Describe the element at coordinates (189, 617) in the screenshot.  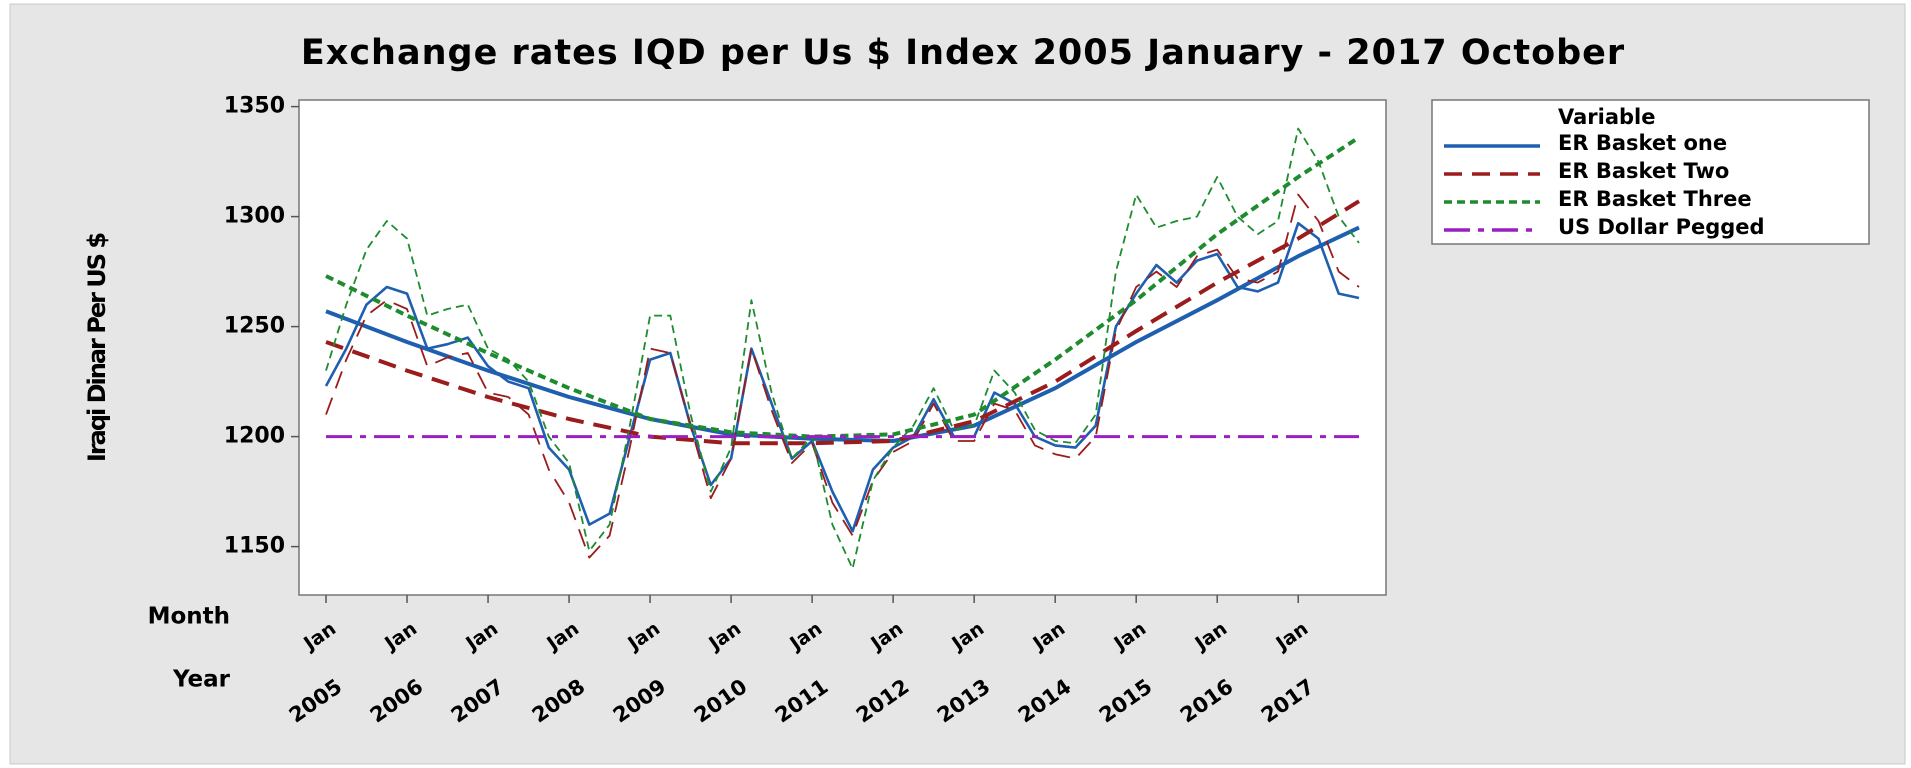
I see `x-row-label: Month` at that location.